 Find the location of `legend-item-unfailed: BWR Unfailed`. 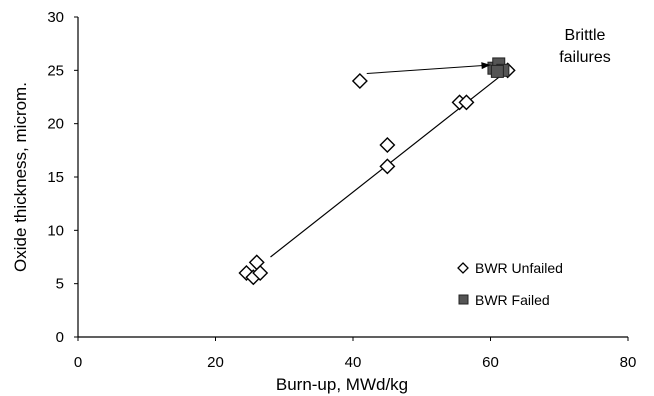

legend-item-unfailed: BWR Unfailed is located at coordinates (510, 268).